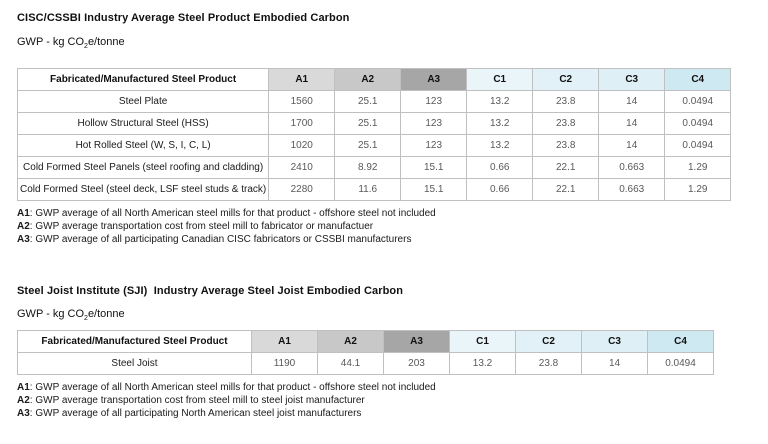 The width and height of the screenshot is (768, 444). What do you see at coordinates (302, 145) in the screenshot?
I see `value-cell-a1: 1020` at bounding box center [302, 145].